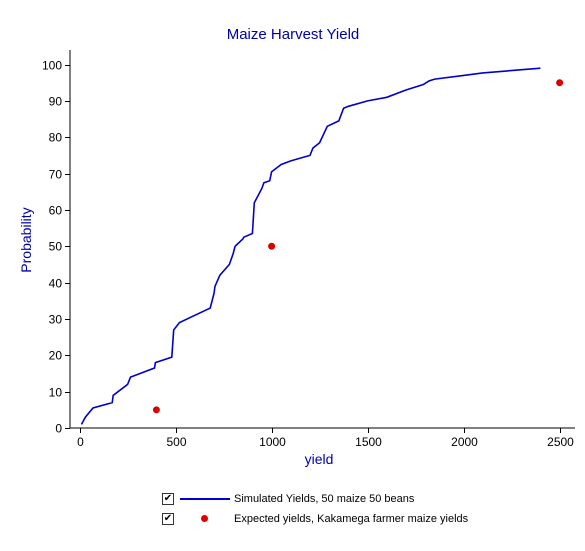  What do you see at coordinates (80, 442) in the screenshot?
I see `x-tick-label: 0` at bounding box center [80, 442].